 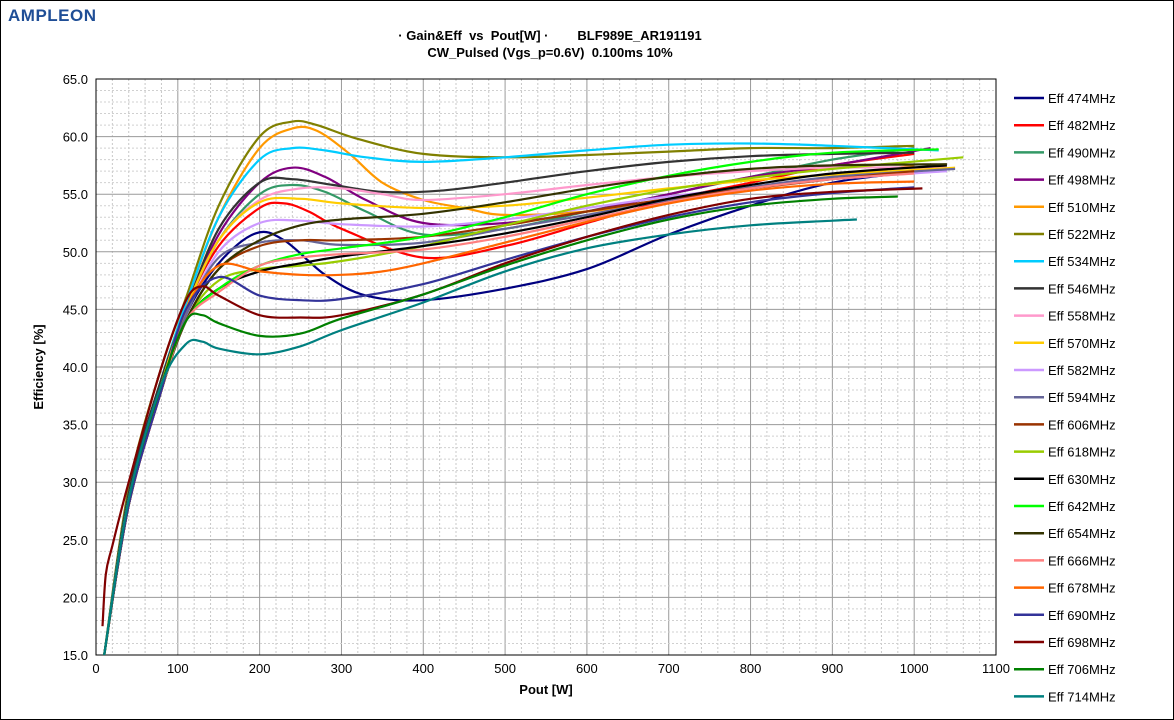 I want to click on x-tick-label: 1000, so click(x=914, y=668).